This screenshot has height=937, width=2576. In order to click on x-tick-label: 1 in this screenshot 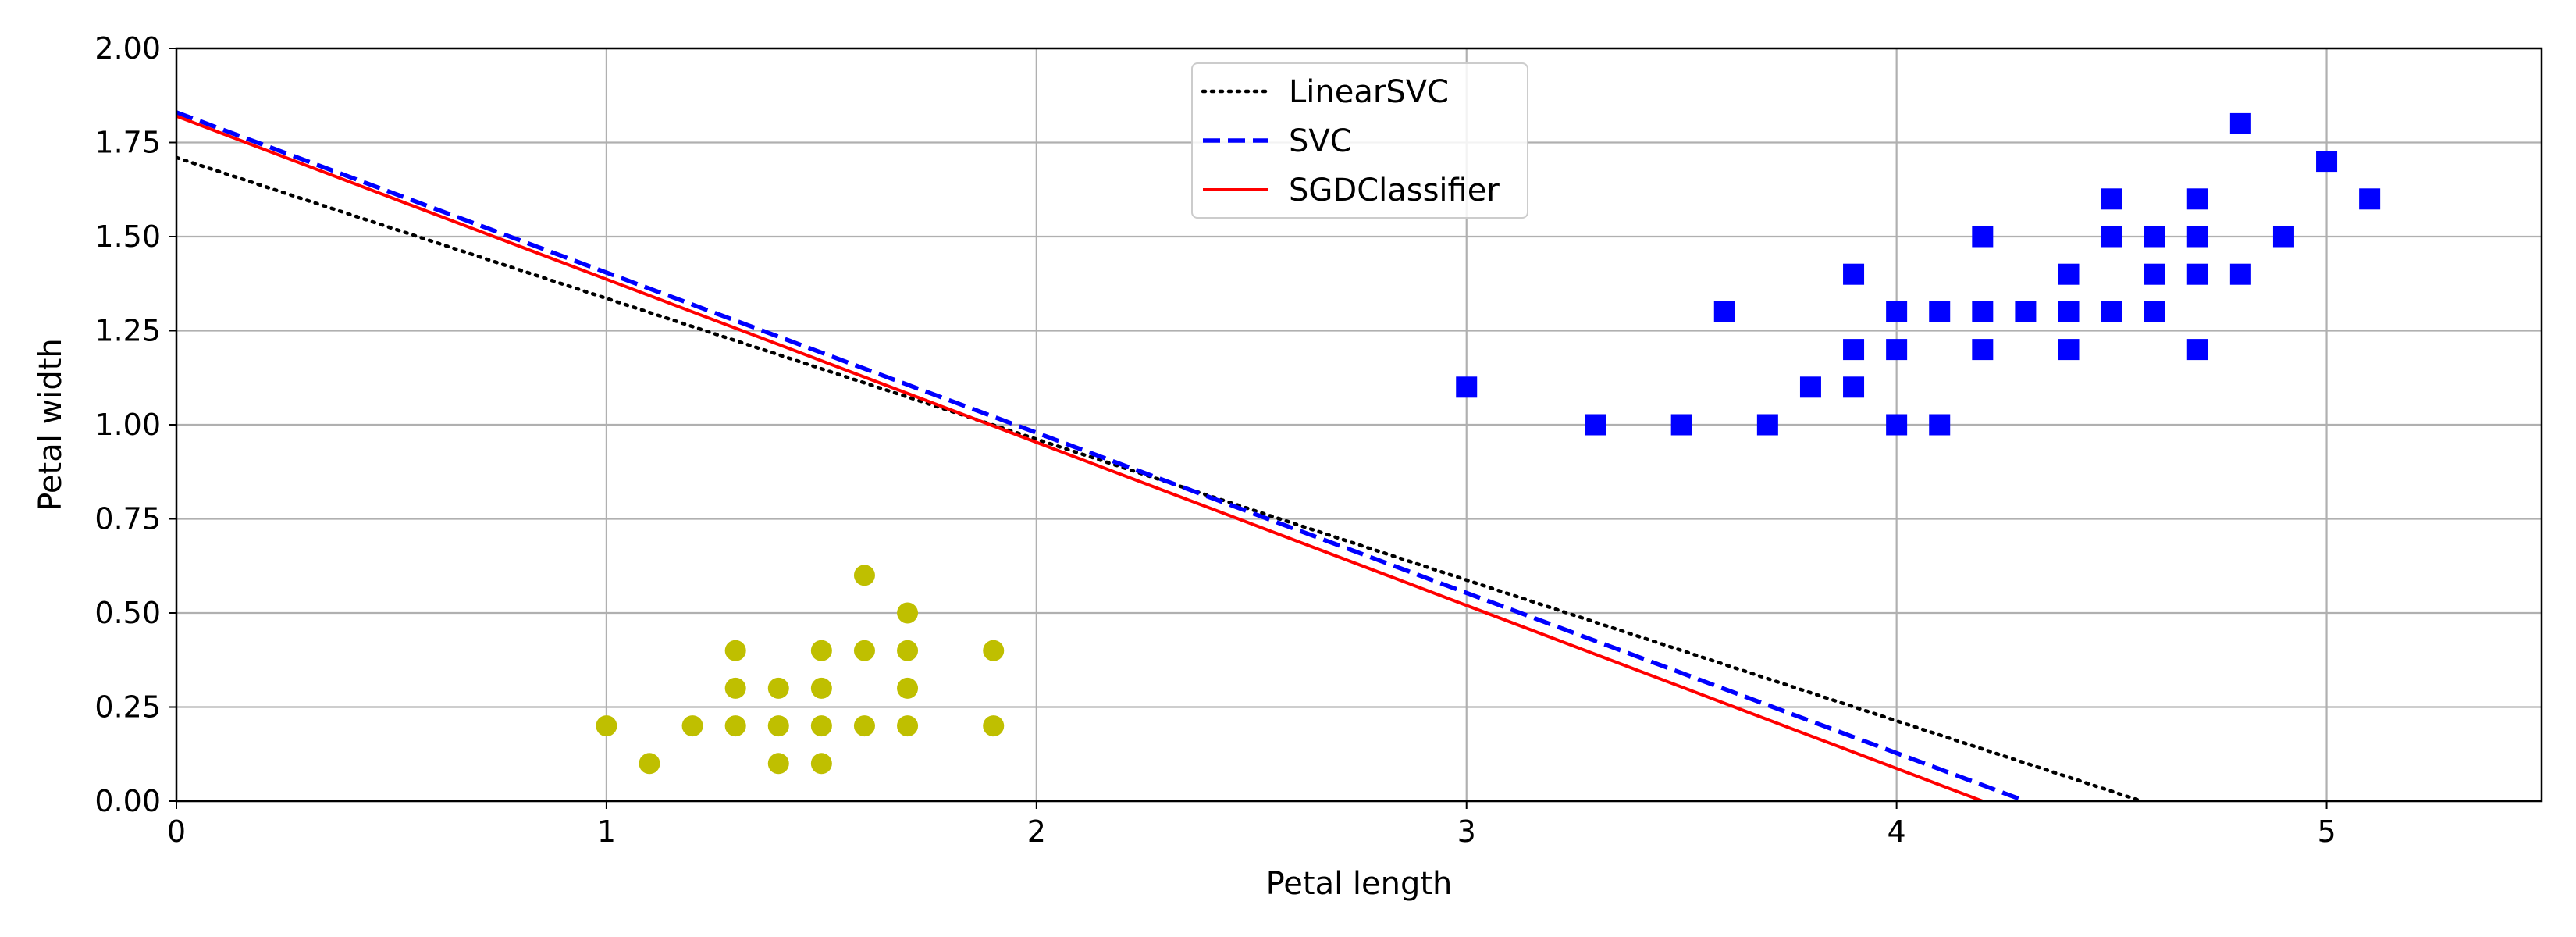, I will do `click(606, 831)`.